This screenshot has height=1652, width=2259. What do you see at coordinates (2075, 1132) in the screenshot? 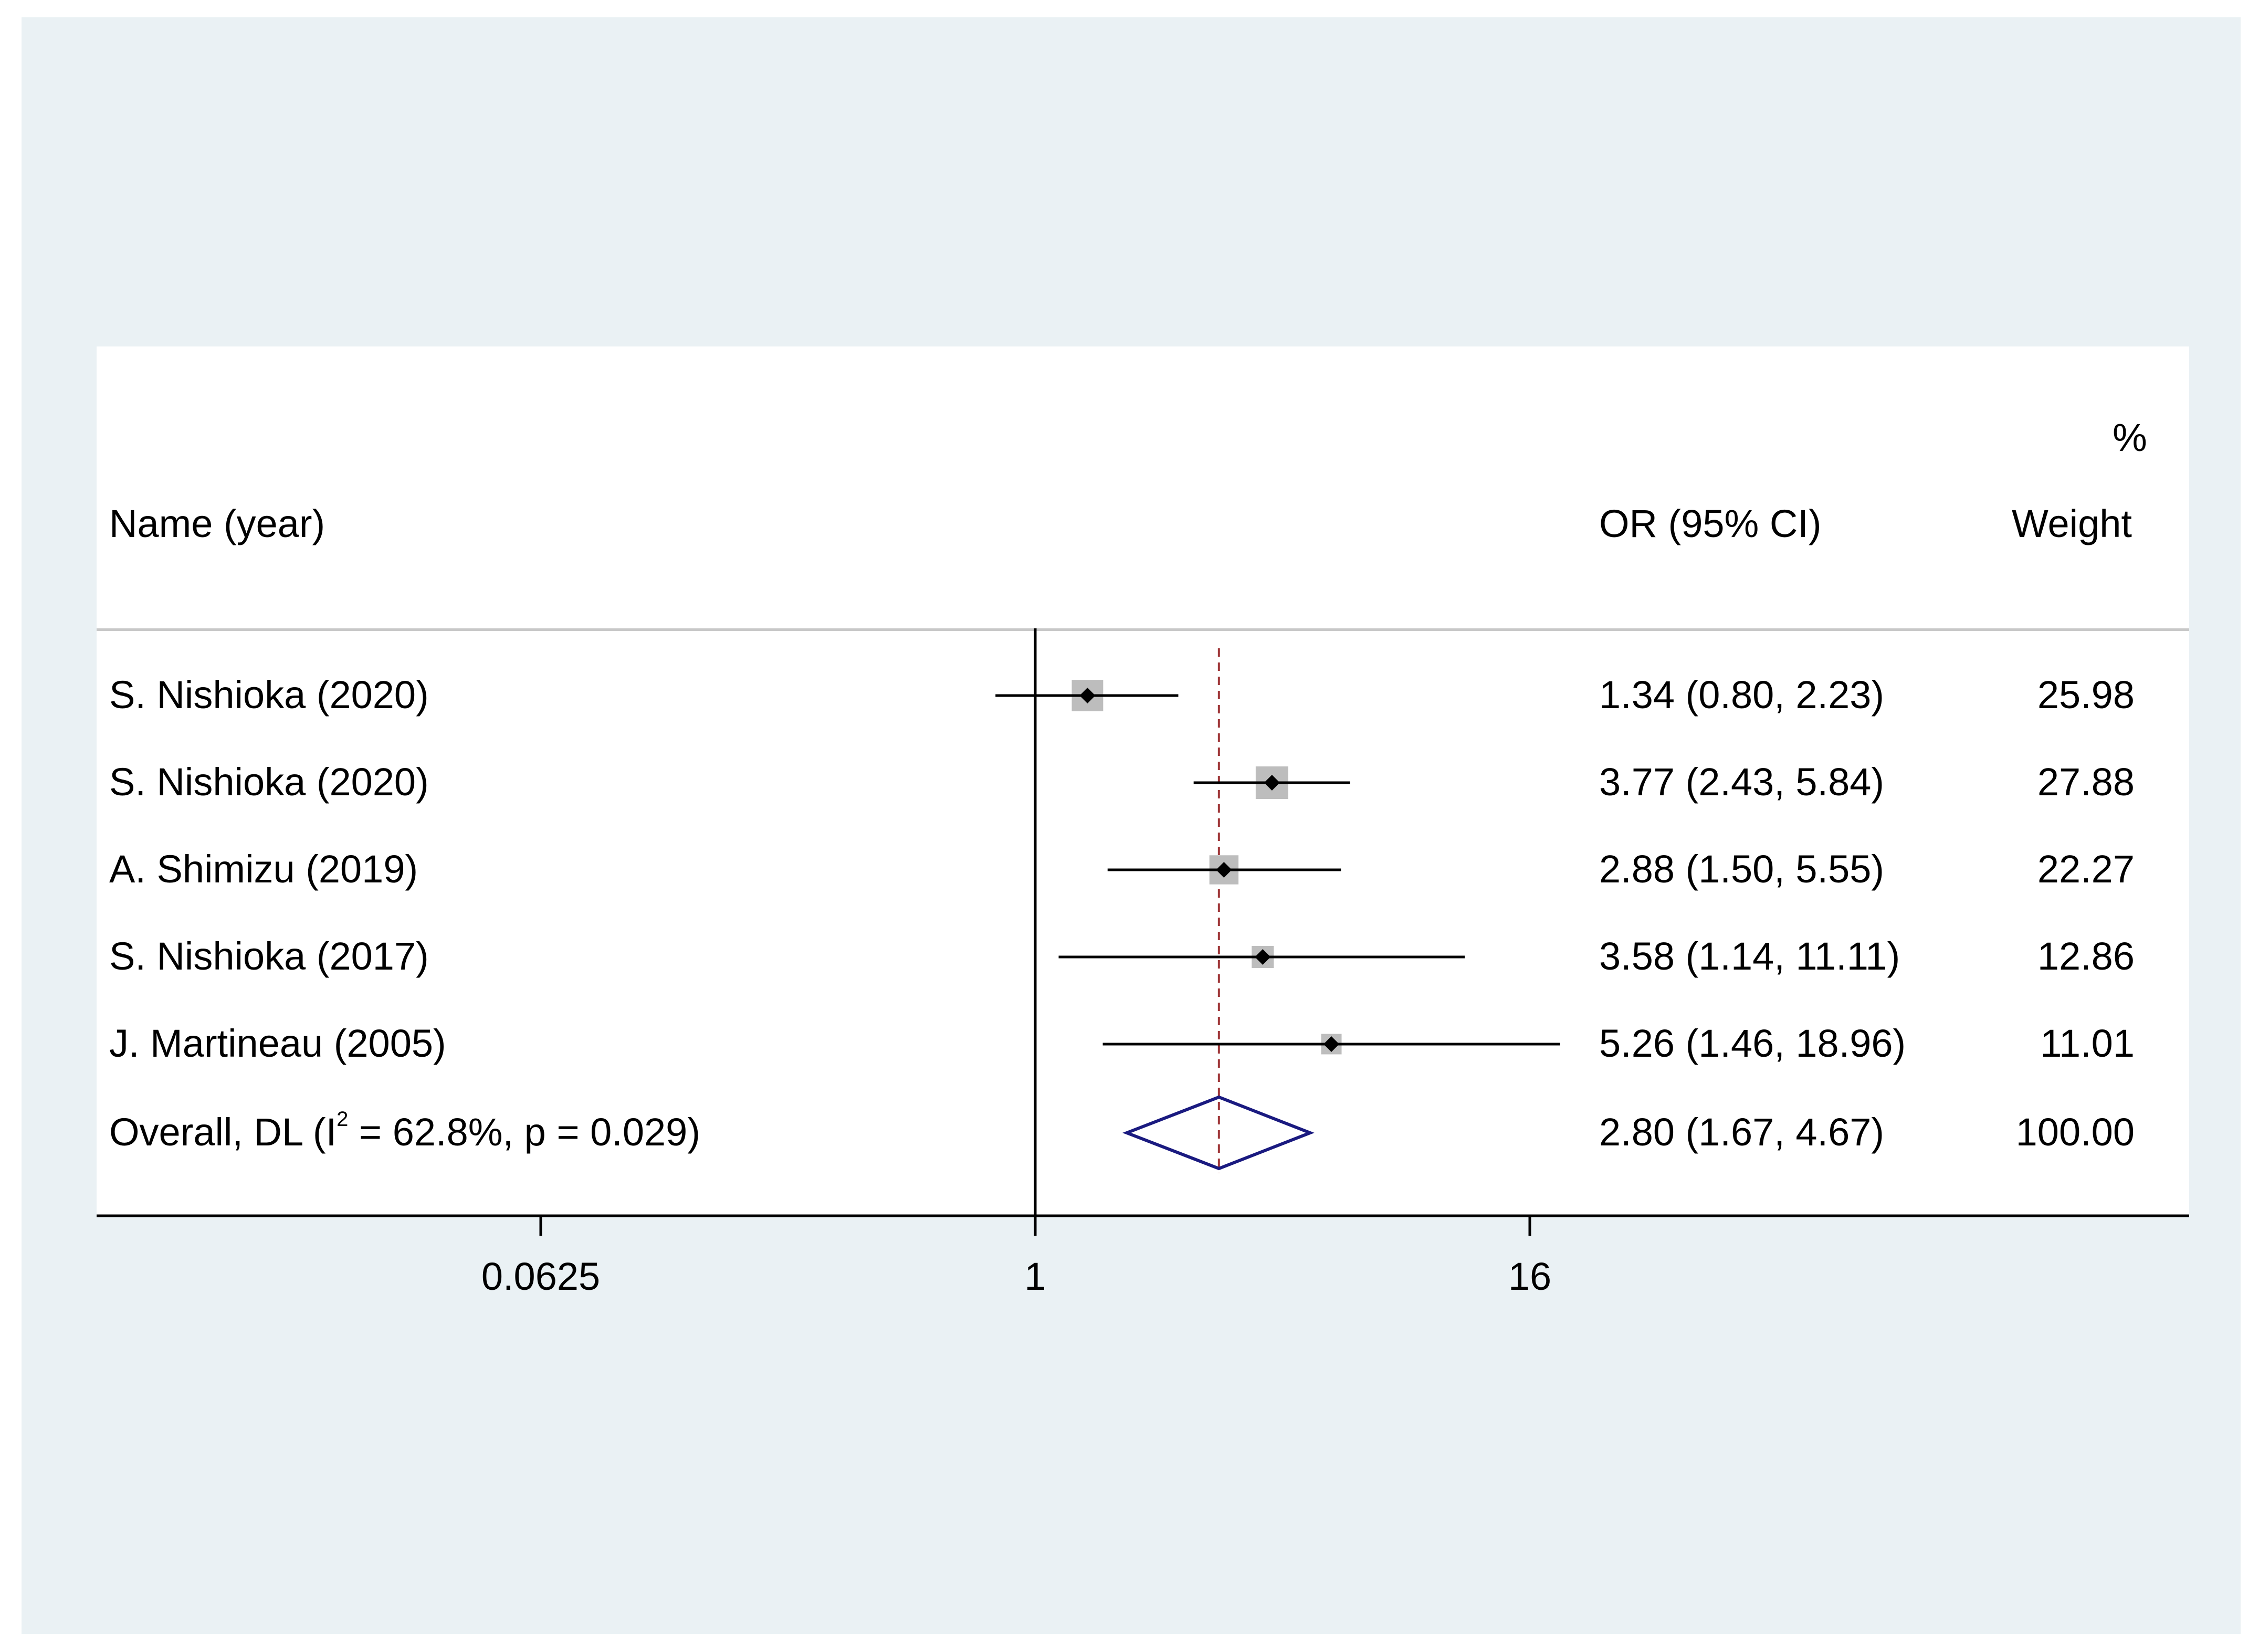
I see `overall-weight: 100.00` at bounding box center [2075, 1132].